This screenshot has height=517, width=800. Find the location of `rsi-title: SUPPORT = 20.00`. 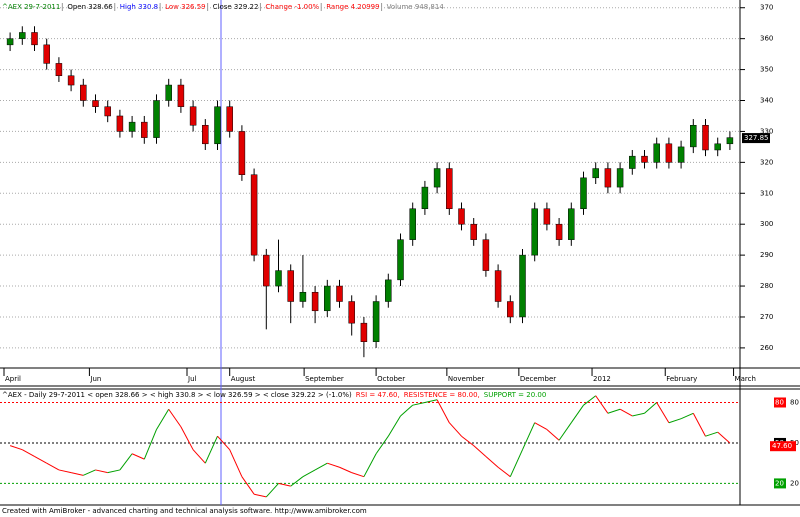

rsi-title: SUPPORT = 20.00 is located at coordinates (515, 395).